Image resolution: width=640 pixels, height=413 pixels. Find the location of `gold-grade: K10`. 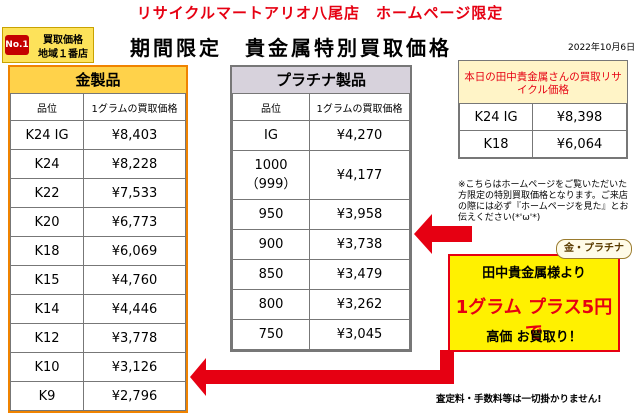

gold-grade: K10 is located at coordinates (47, 367).